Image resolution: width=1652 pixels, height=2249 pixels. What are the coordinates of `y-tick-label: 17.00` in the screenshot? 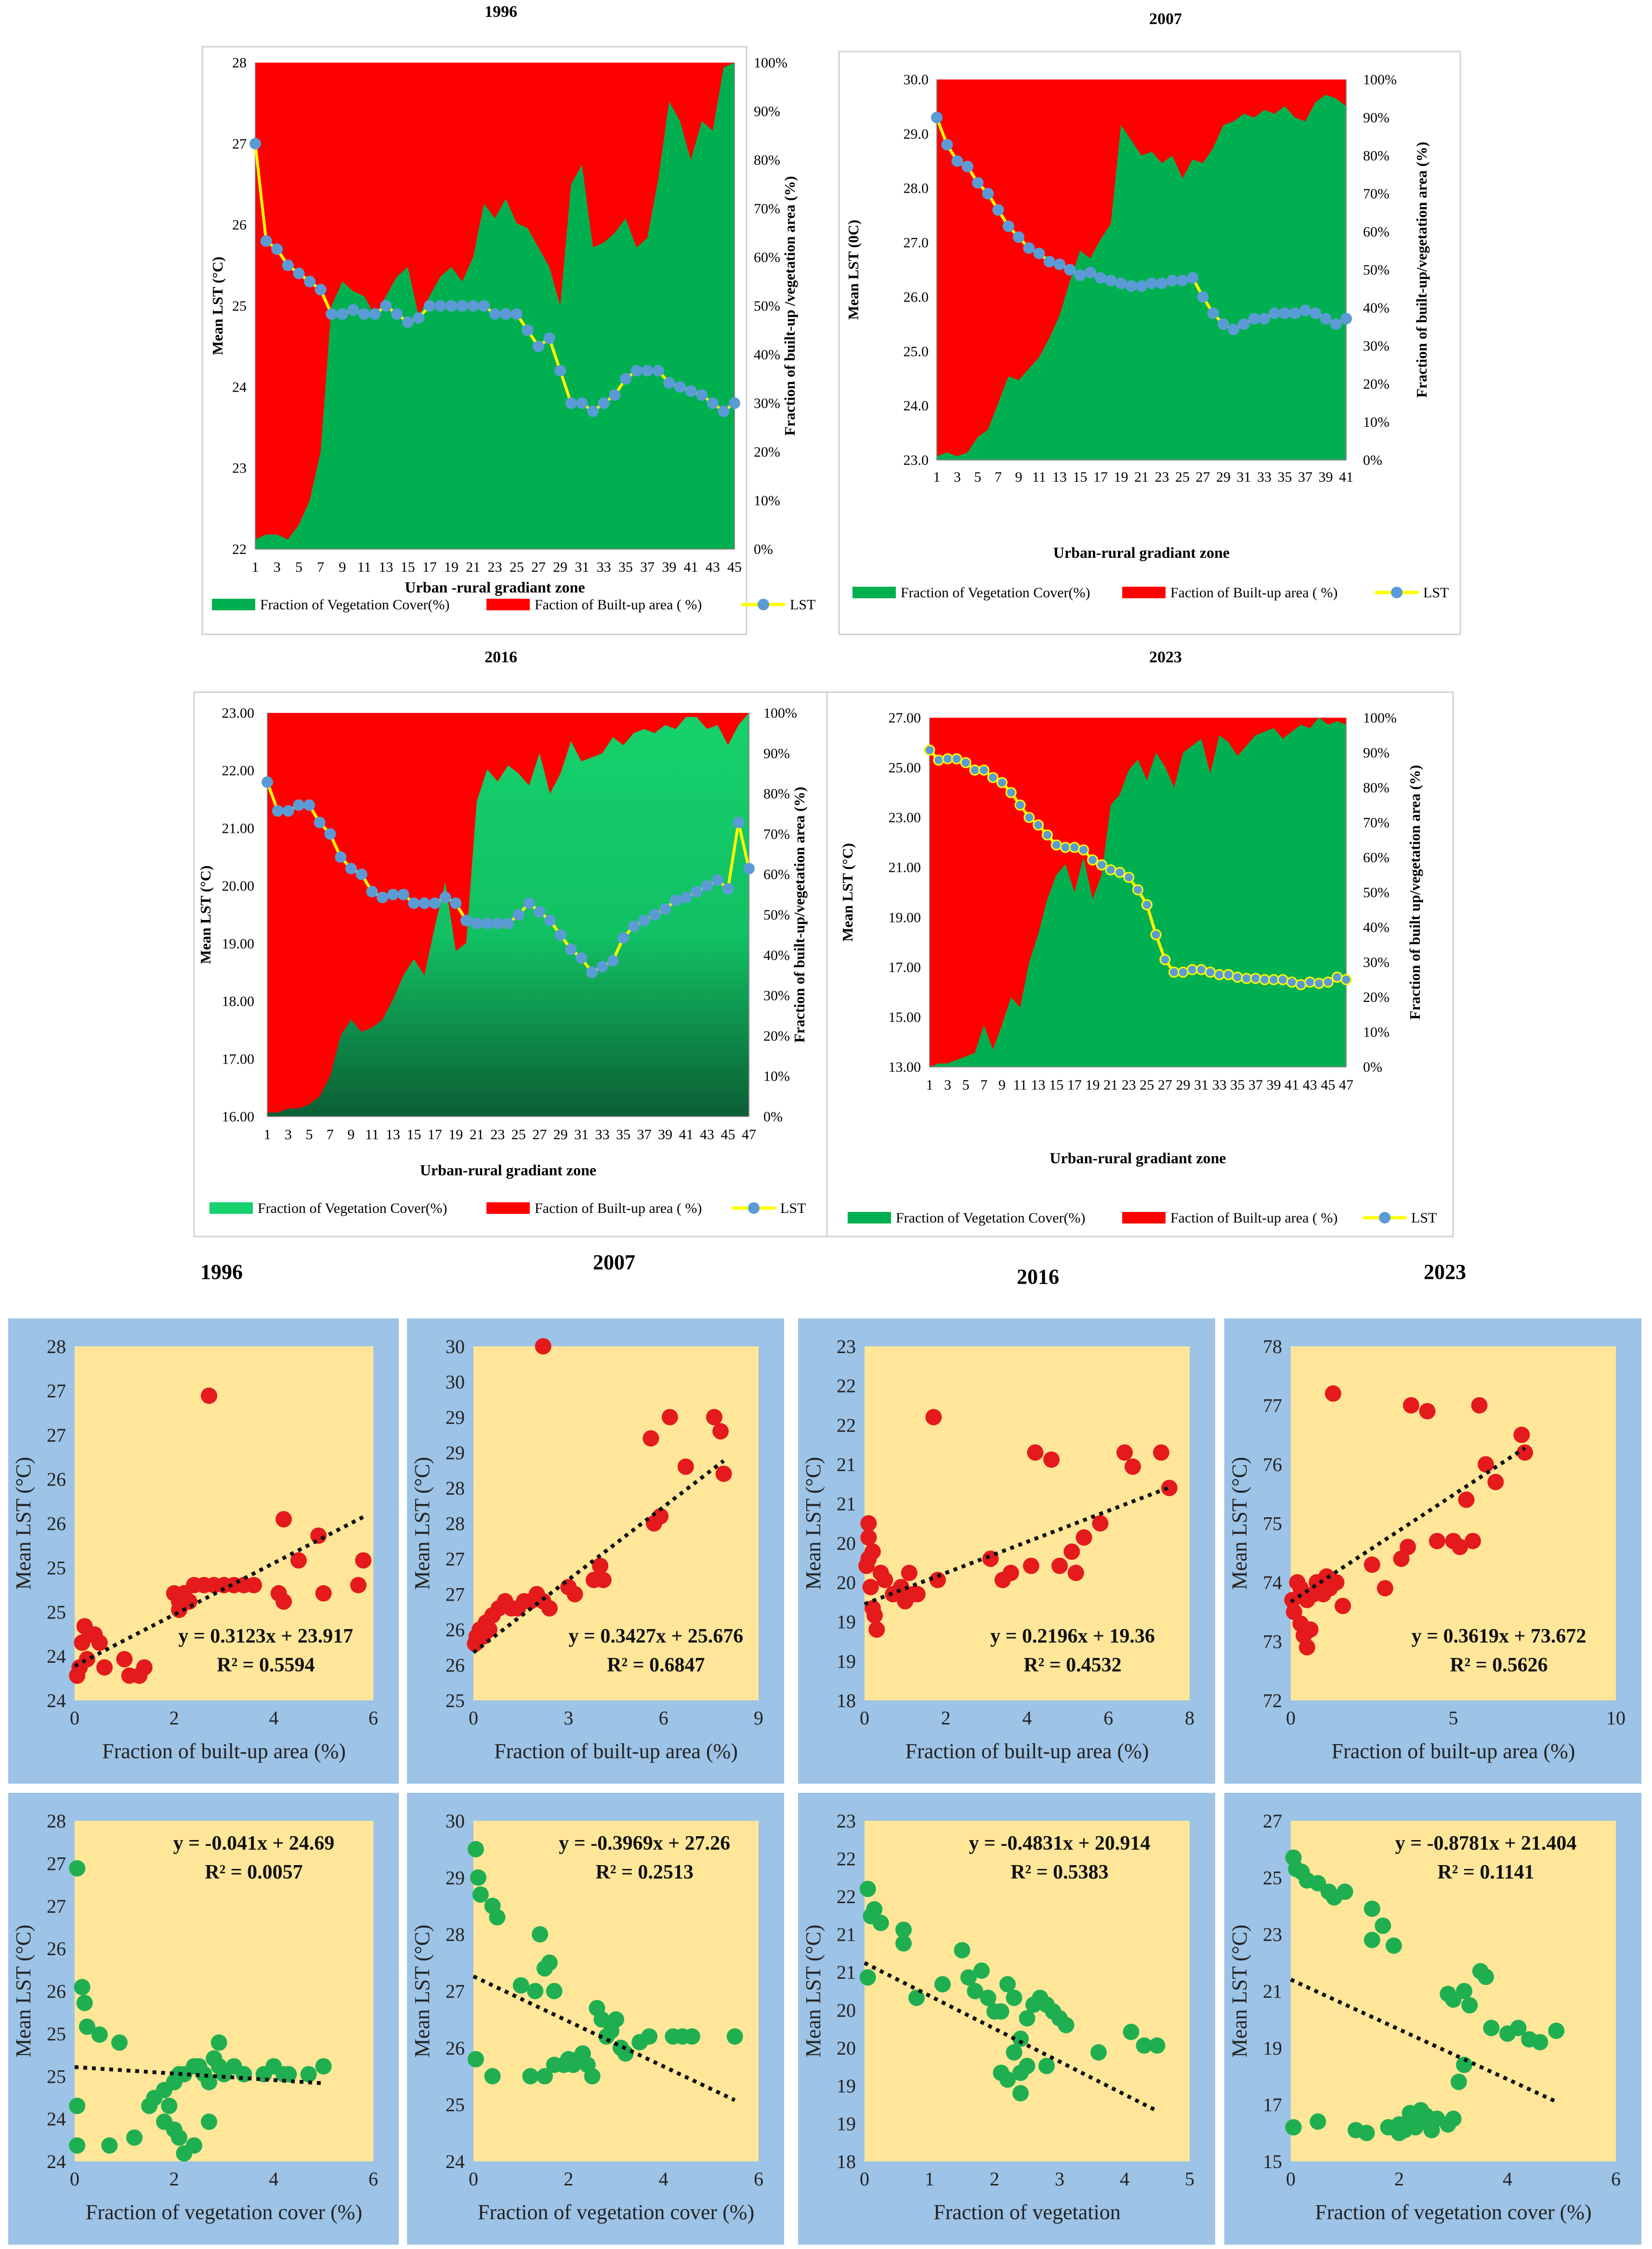 It's located at (905, 968).